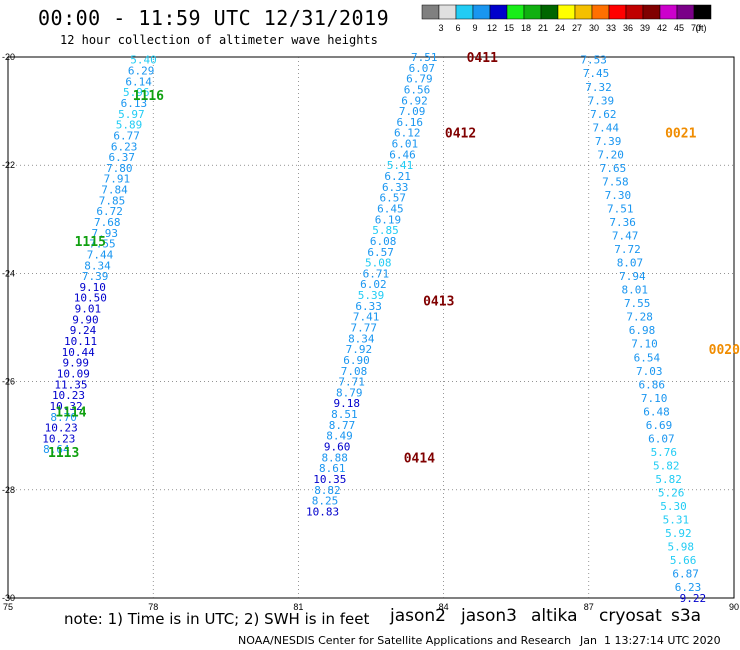  What do you see at coordinates (8, 607) in the screenshot?
I see `x-tick-label: 75` at bounding box center [8, 607].